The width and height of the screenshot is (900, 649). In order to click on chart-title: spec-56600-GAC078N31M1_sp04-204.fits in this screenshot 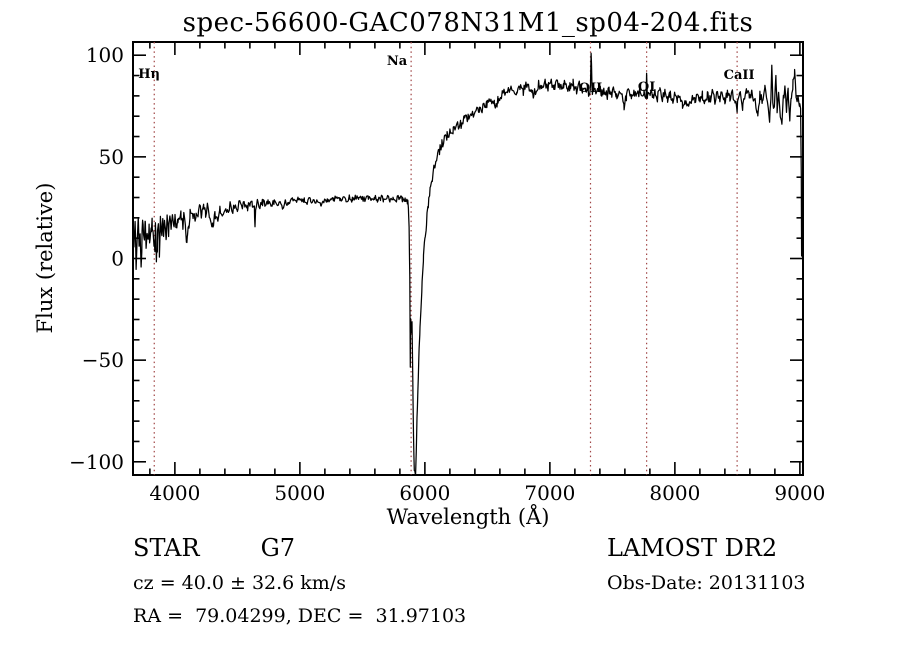, I will do `click(468, 23)`.